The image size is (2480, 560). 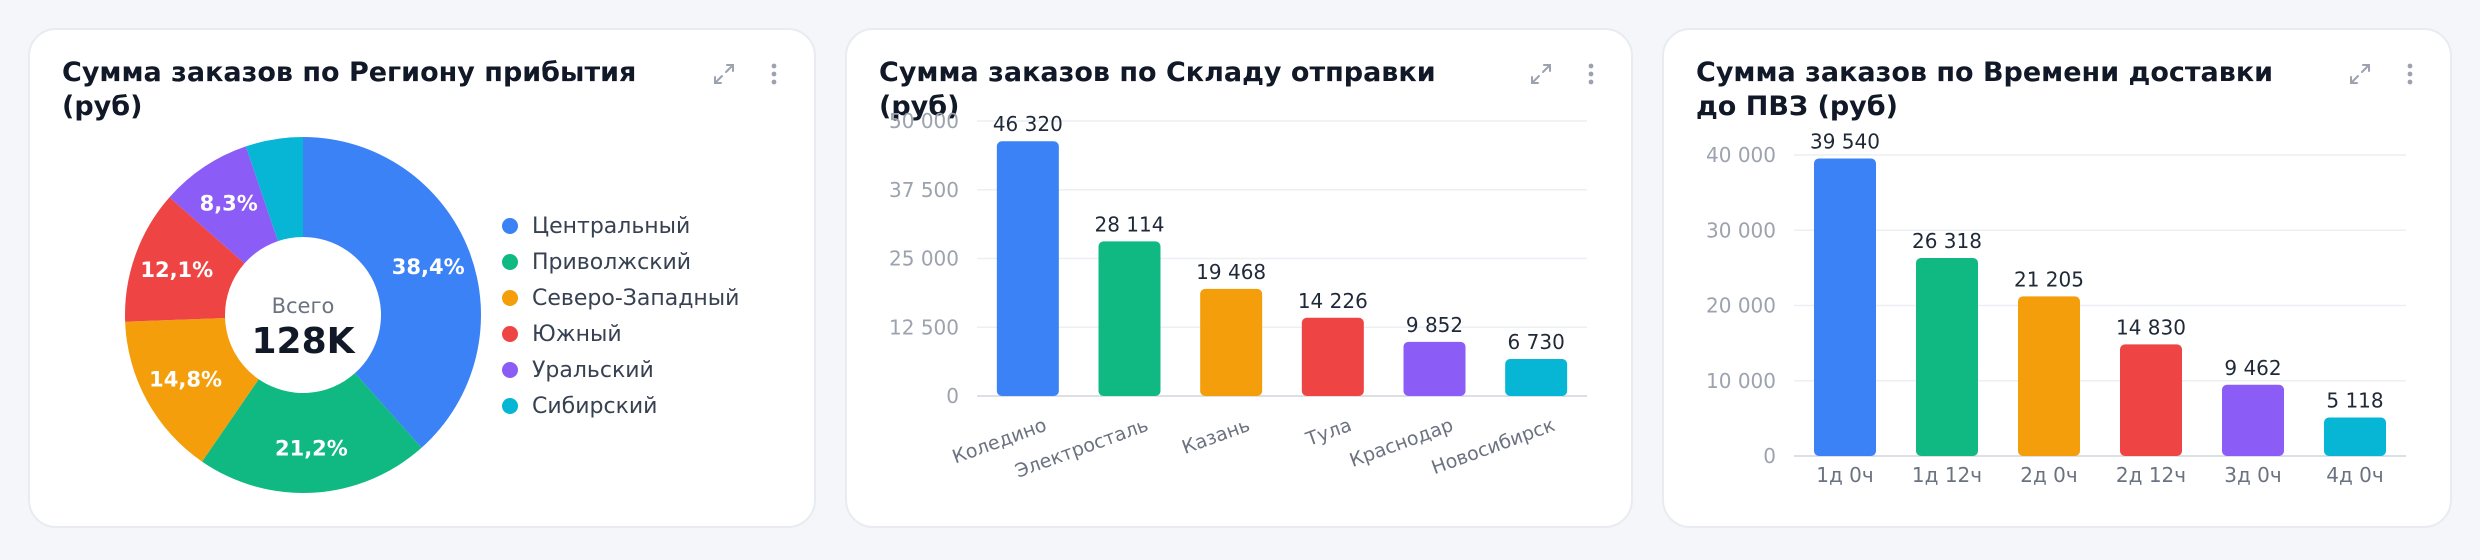 What do you see at coordinates (612, 262) in the screenshot?
I see `legend-label: Приволжский` at bounding box center [612, 262].